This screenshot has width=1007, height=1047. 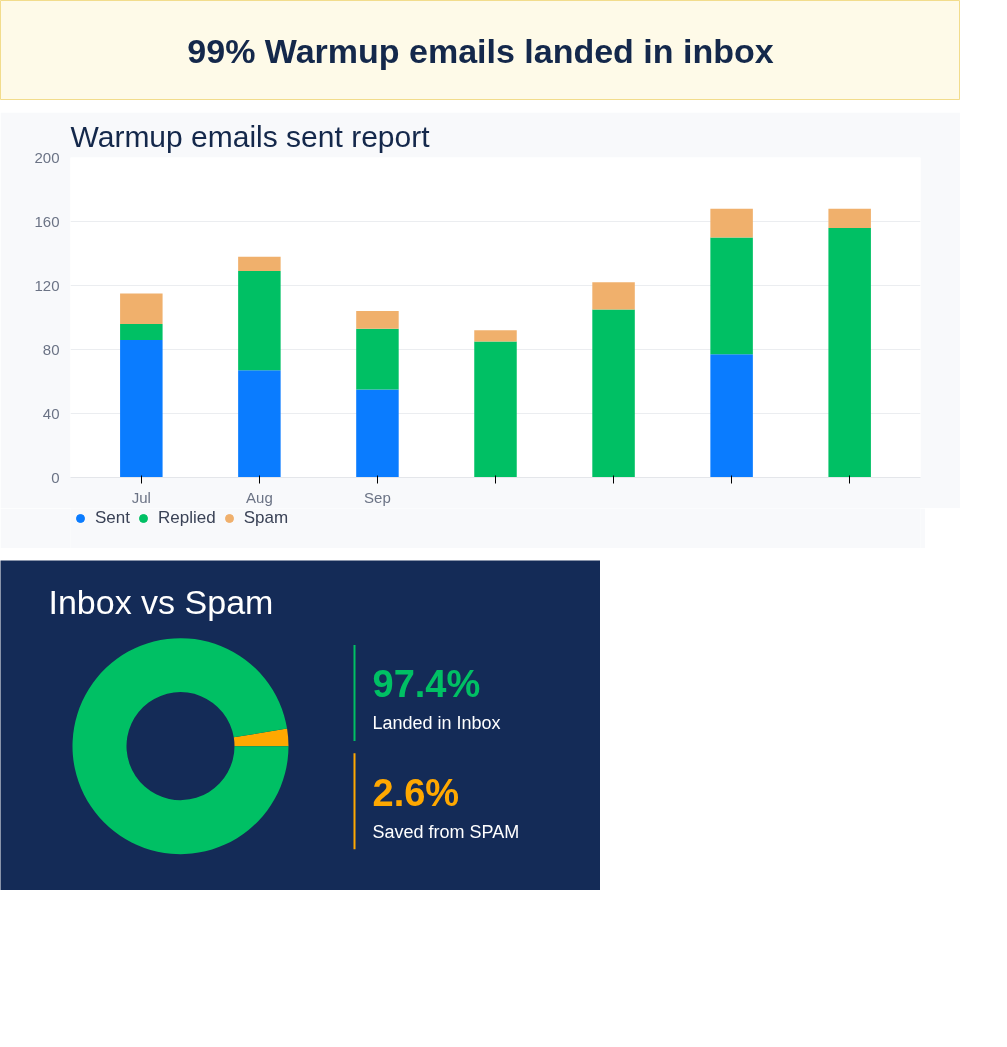 I want to click on slice-label: Saved from SPAM, so click(x=446, y=831).